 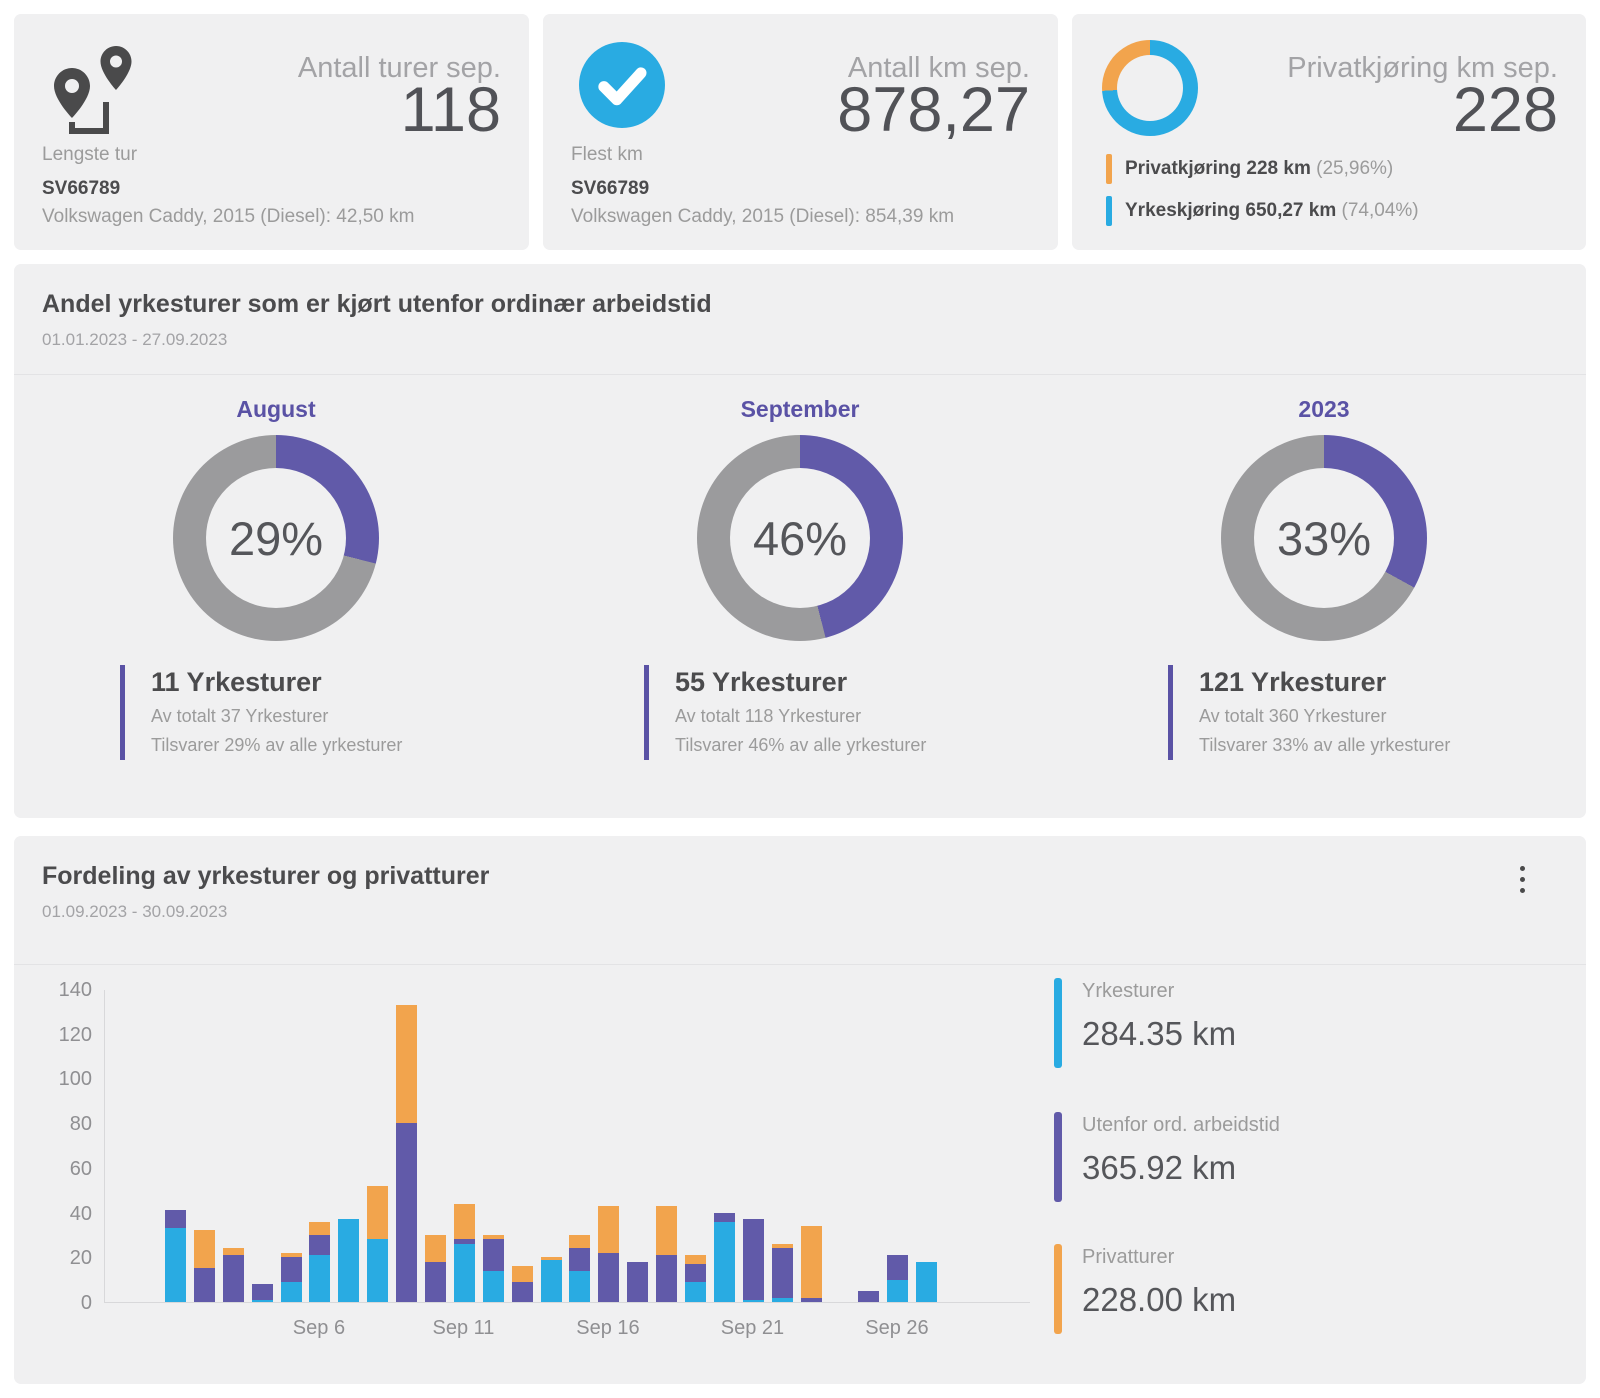 I want to click on options-menu-button, so click(x=1522, y=882).